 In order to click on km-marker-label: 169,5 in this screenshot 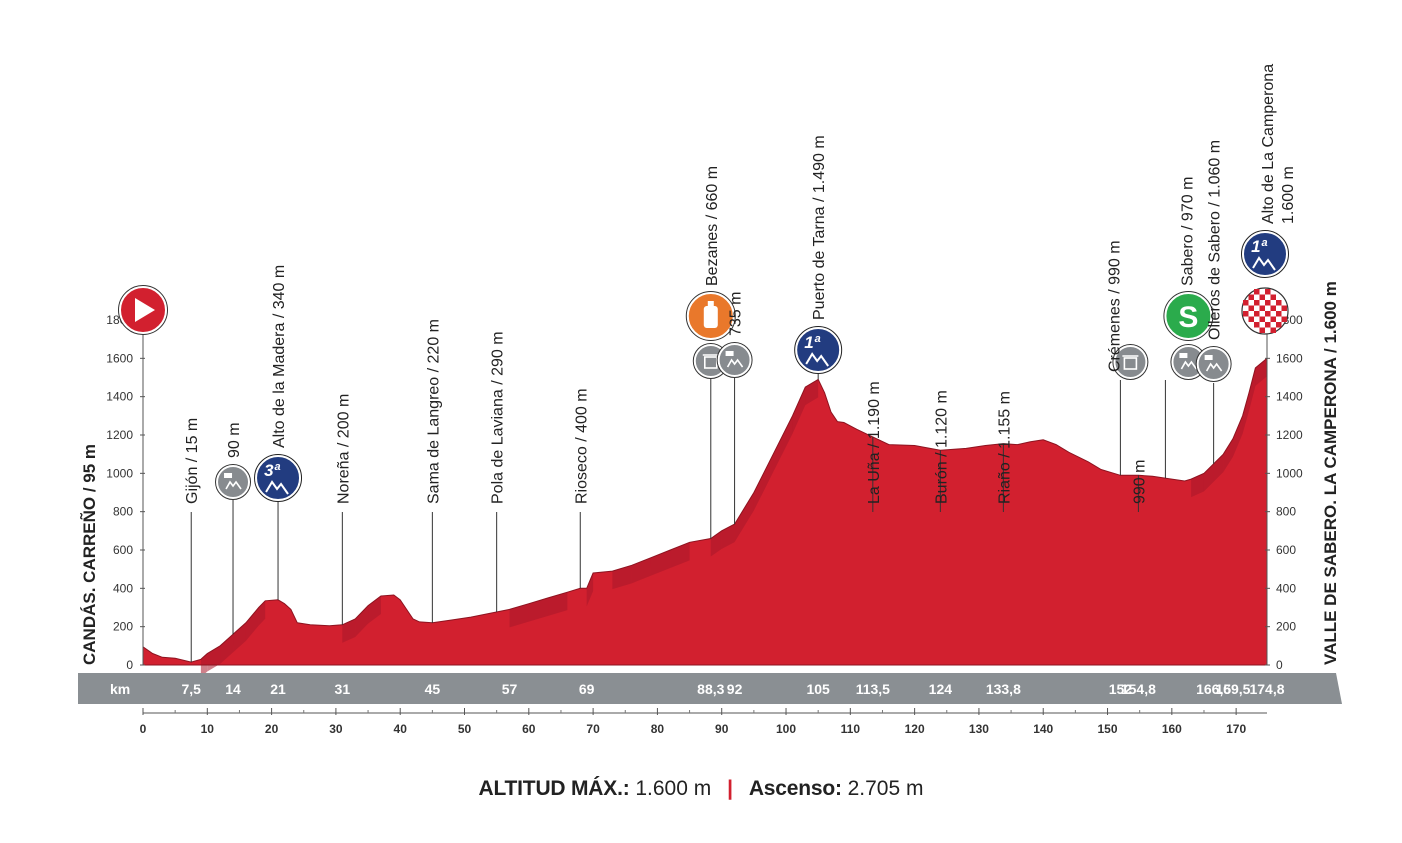, I will do `click(1232, 689)`.